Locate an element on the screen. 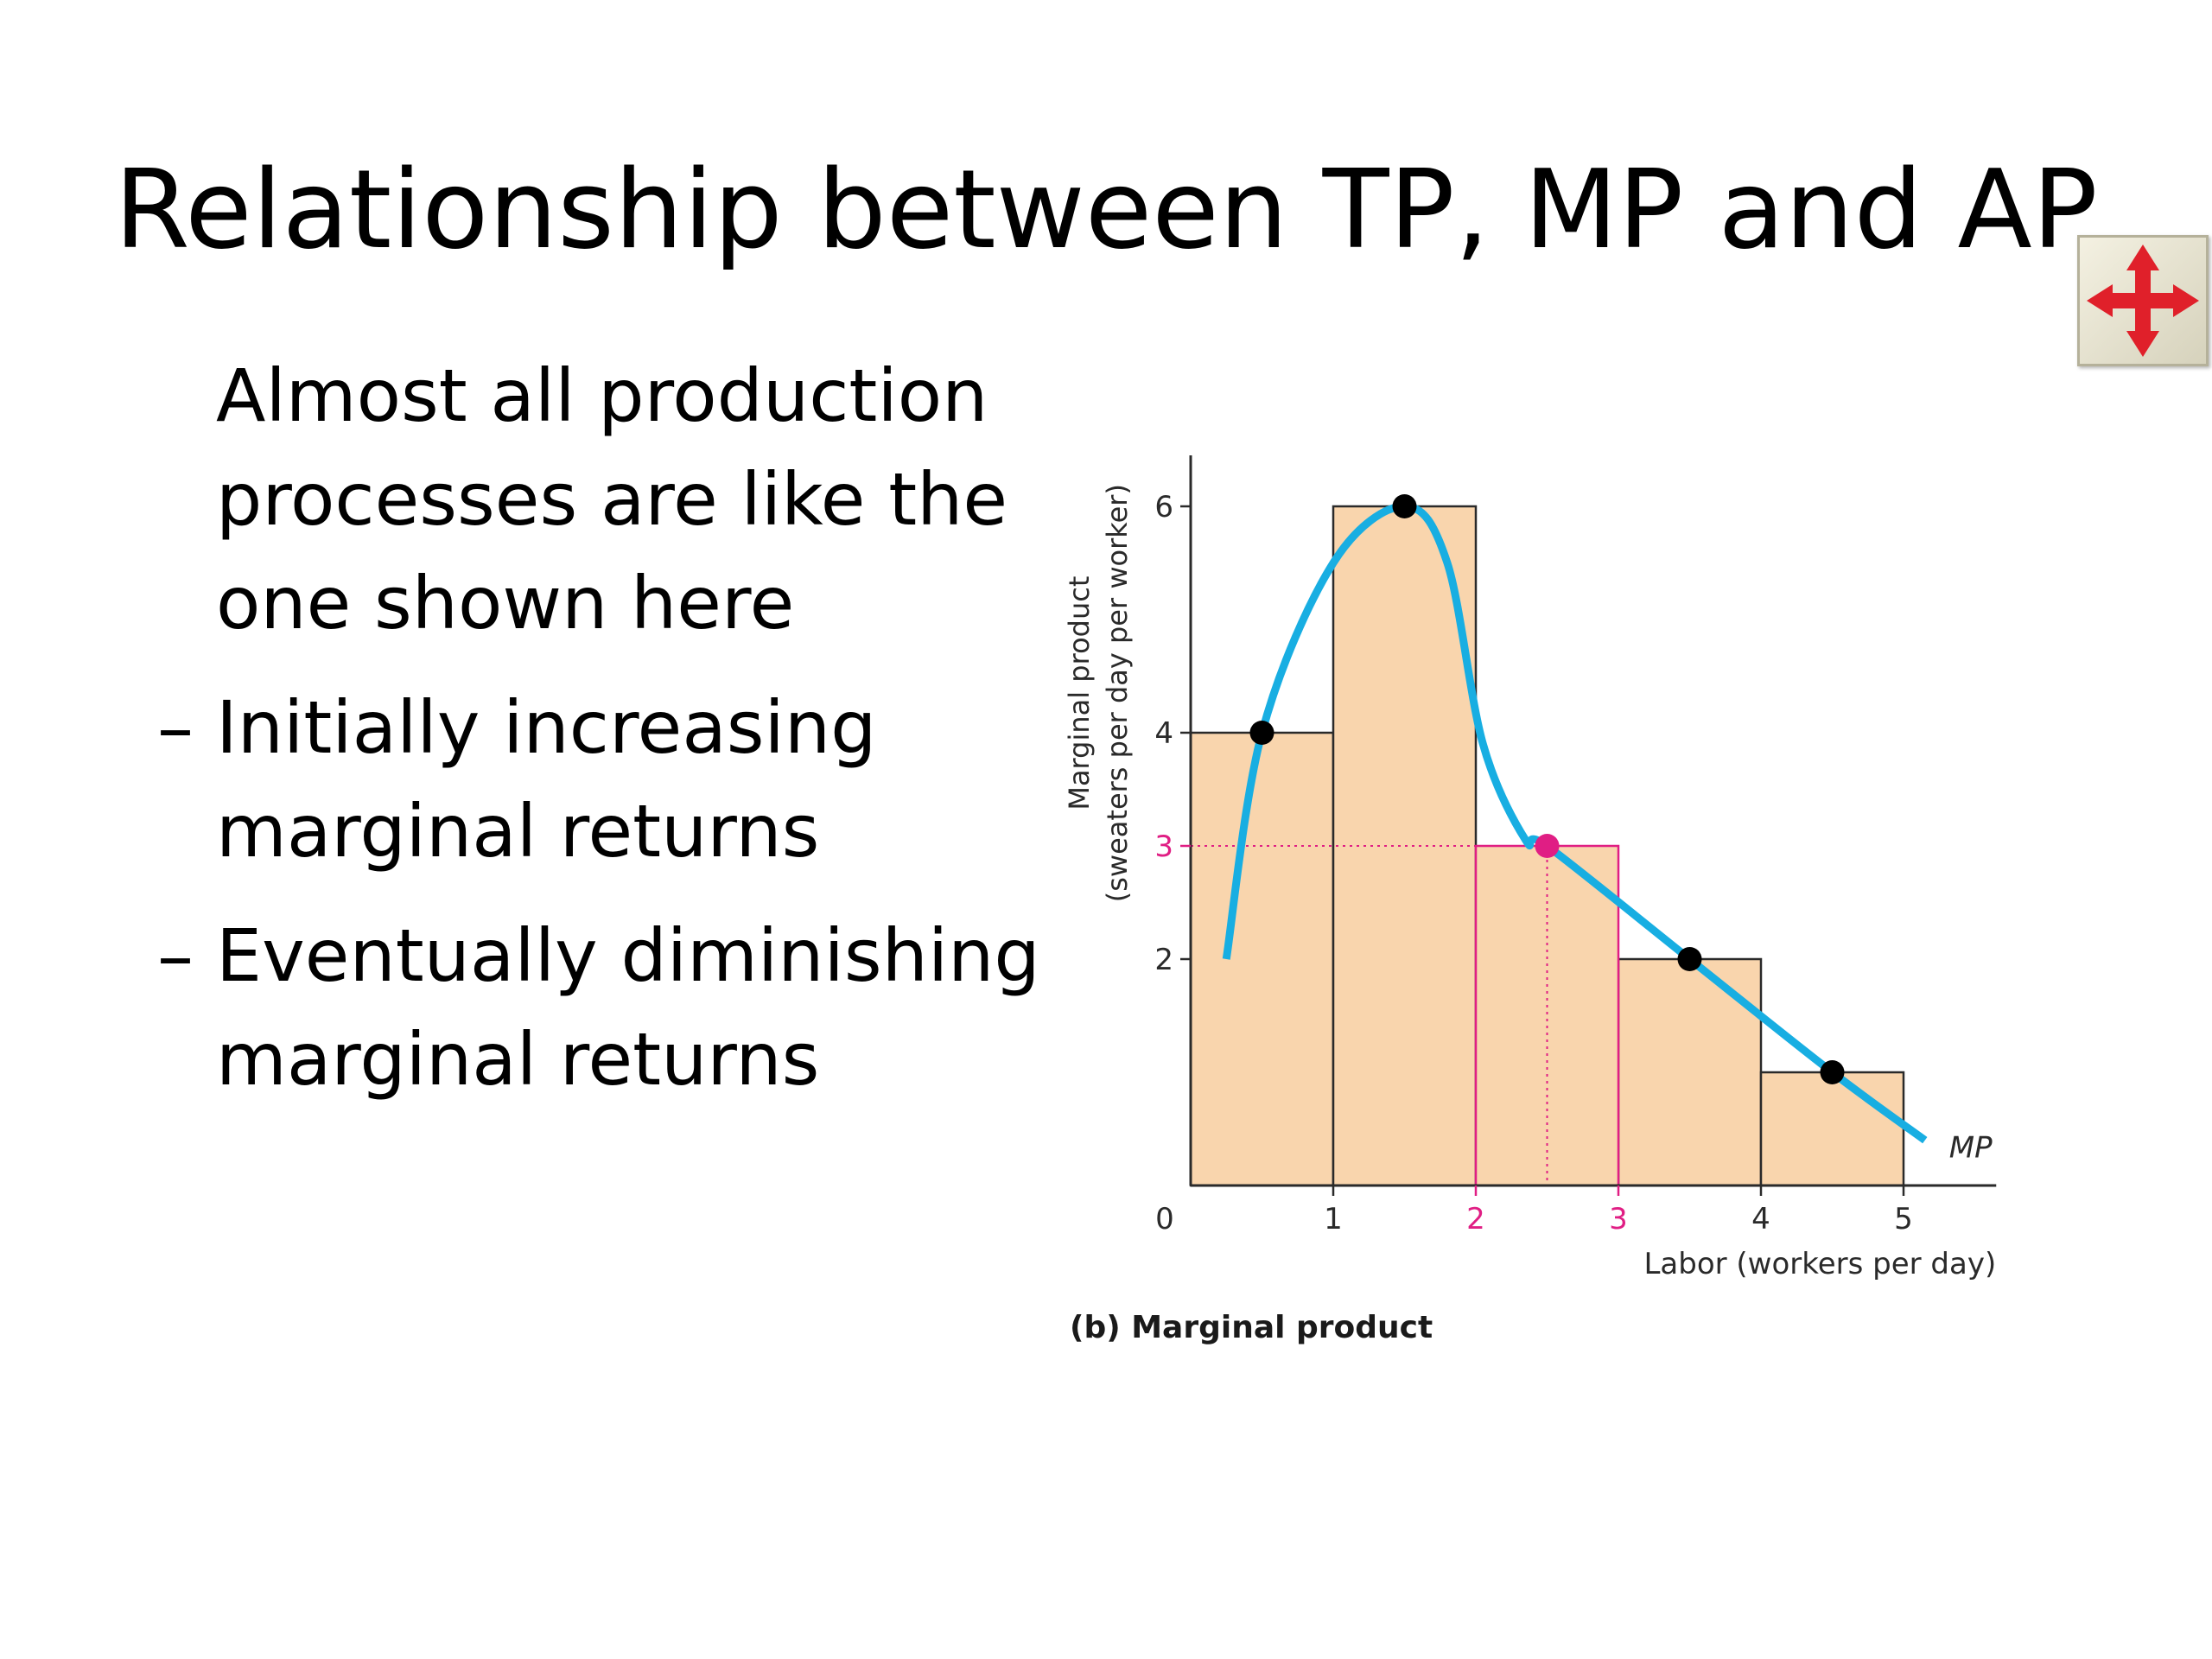 This screenshot has height=1659, width=2212. y-tick-label: 3 is located at coordinates (1163, 847).